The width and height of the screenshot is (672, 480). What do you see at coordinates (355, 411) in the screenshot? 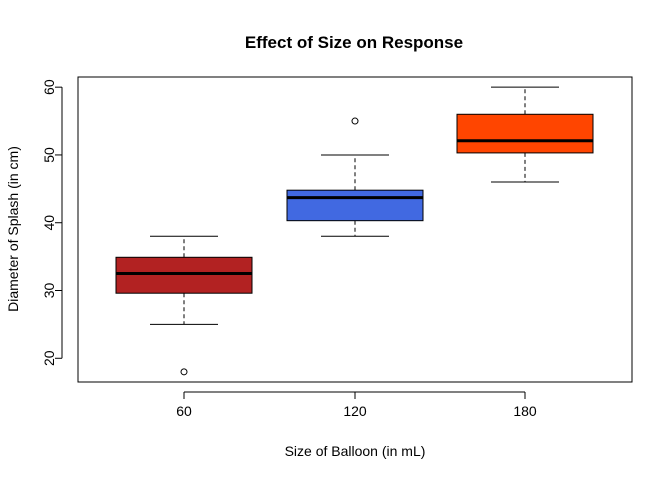
I see `x-tick-label: 120` at bounding box center [355, 411].